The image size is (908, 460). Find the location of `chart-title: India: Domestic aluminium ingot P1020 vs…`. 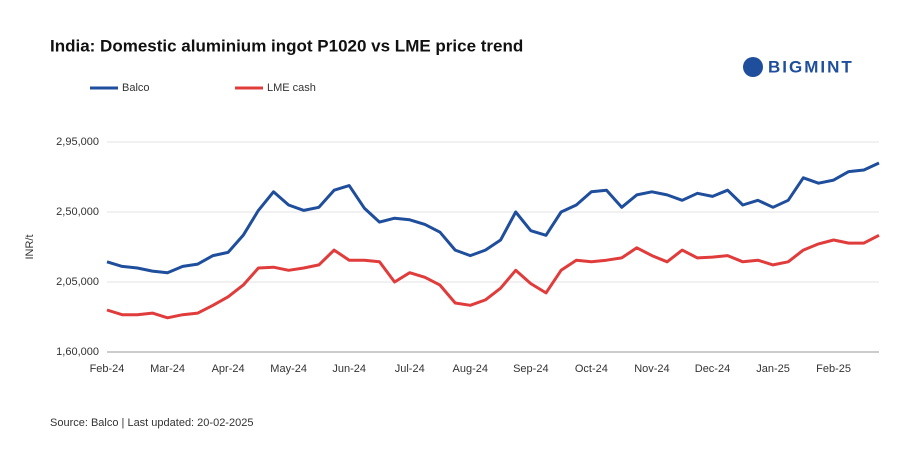

chart-title: India: Domestic aluminium ingot P1020 vs… is located at coordinates (286, 45).